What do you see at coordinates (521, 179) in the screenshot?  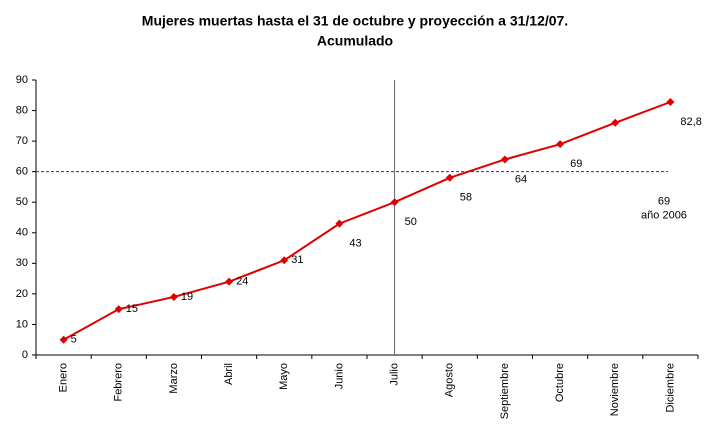 I see `data-label: 64` at bounding box center [521, 179].